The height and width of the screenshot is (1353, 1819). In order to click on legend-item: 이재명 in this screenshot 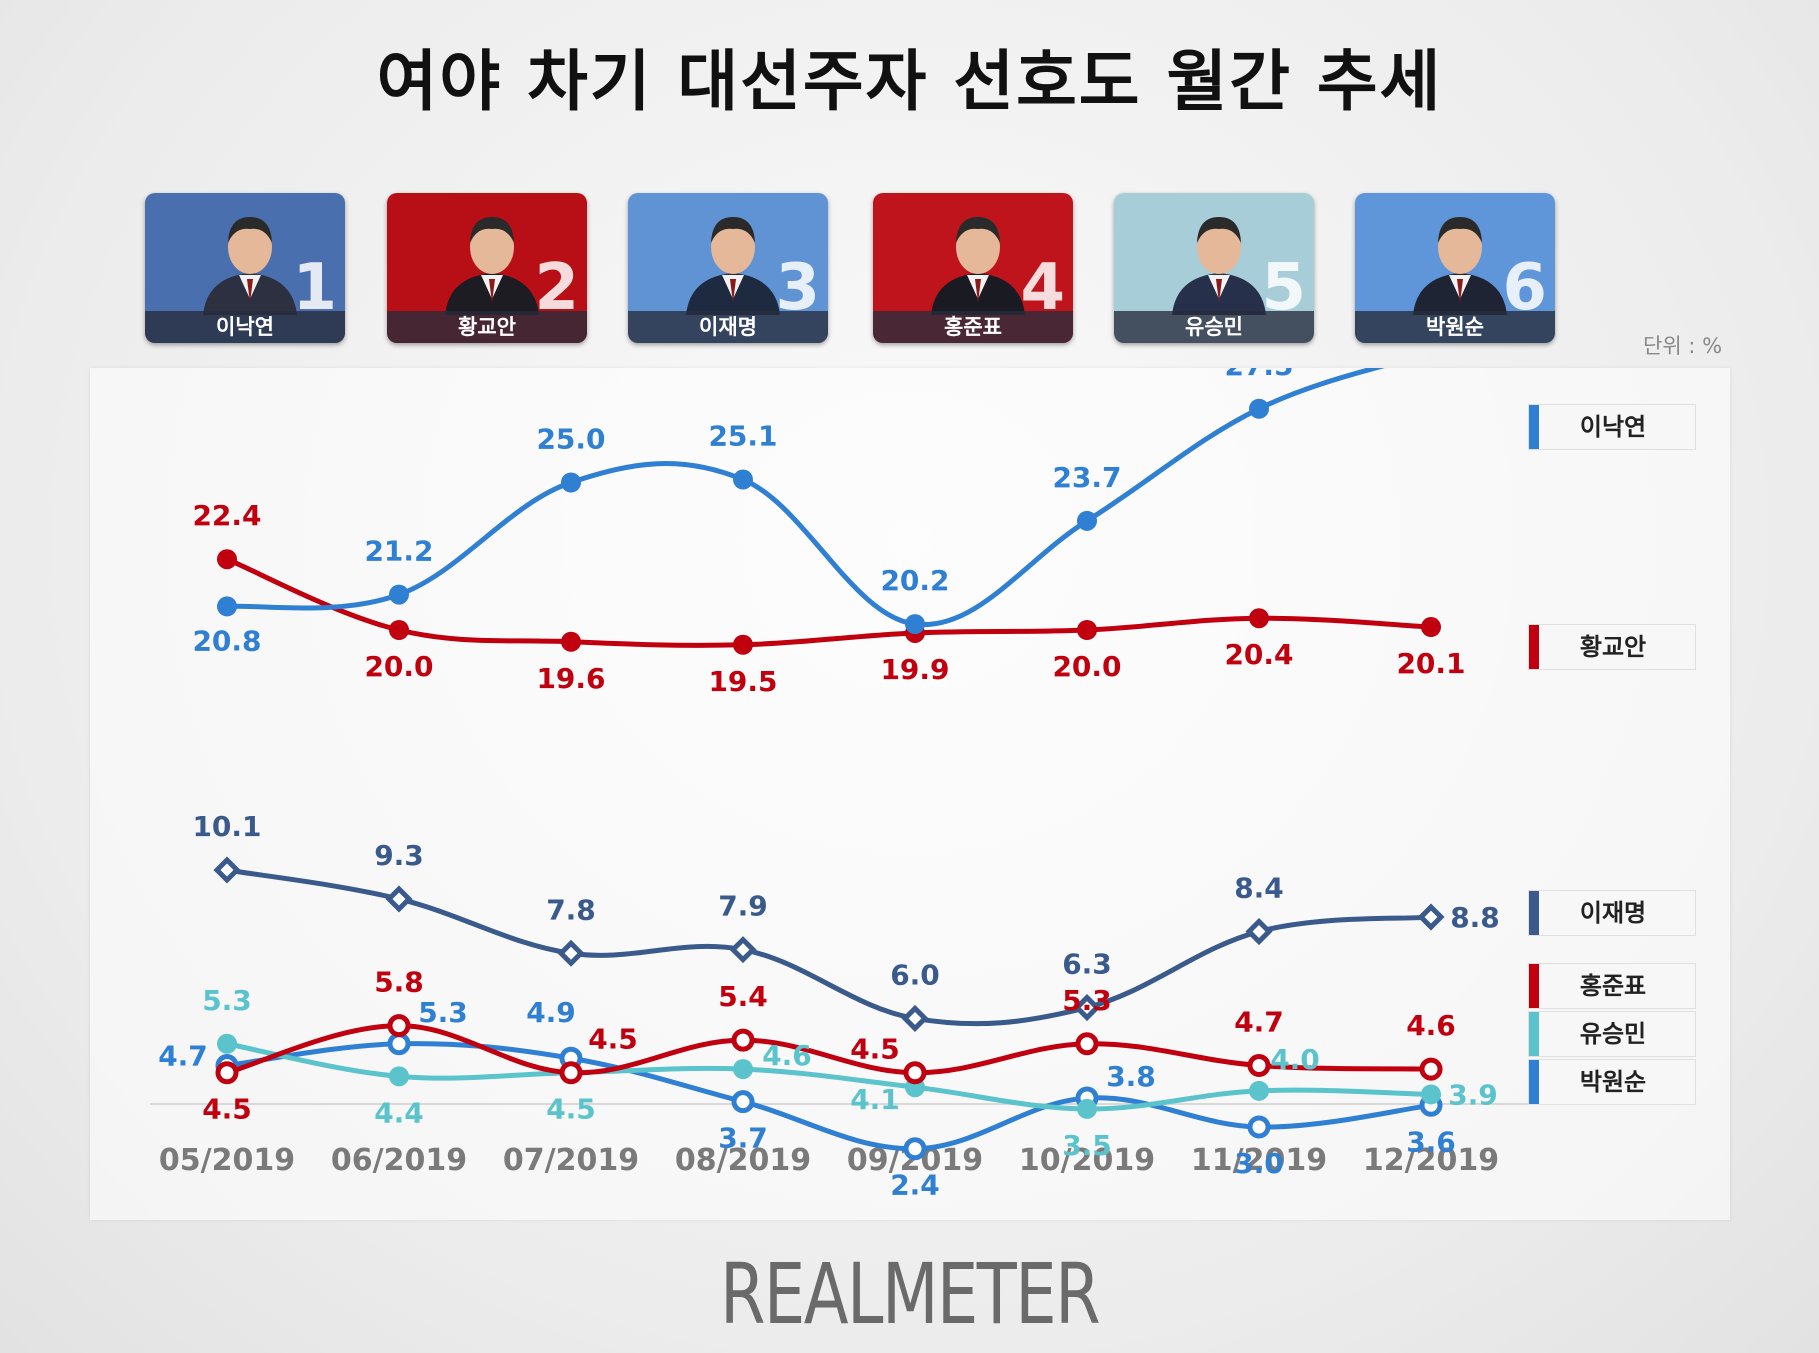, I will do `click(1612, 913)`.